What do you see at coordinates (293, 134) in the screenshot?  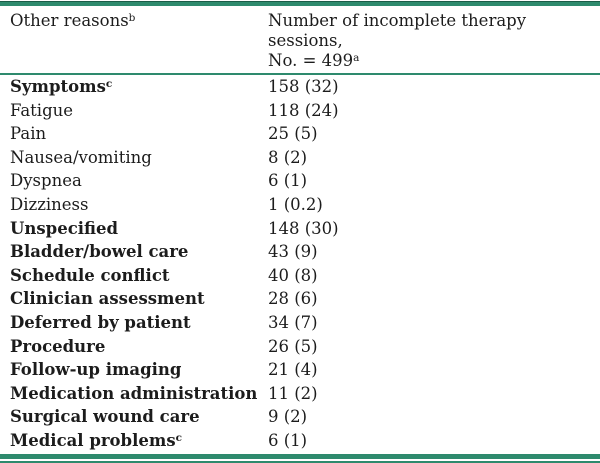 I see `count-cell: 25 (5)` at bounding box center [293, 134].